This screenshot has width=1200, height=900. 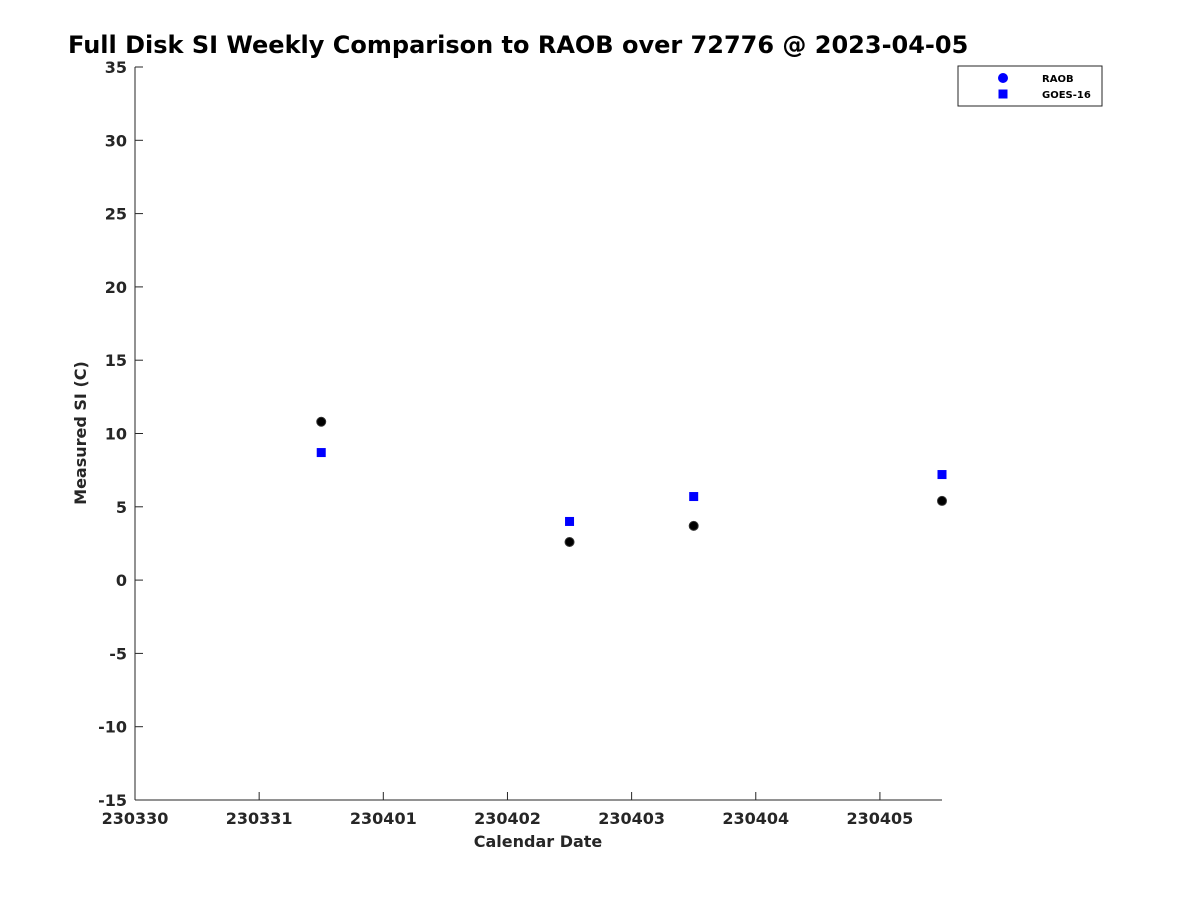 I want to click on y-tick-label: 20, so click(x=116, y=287).